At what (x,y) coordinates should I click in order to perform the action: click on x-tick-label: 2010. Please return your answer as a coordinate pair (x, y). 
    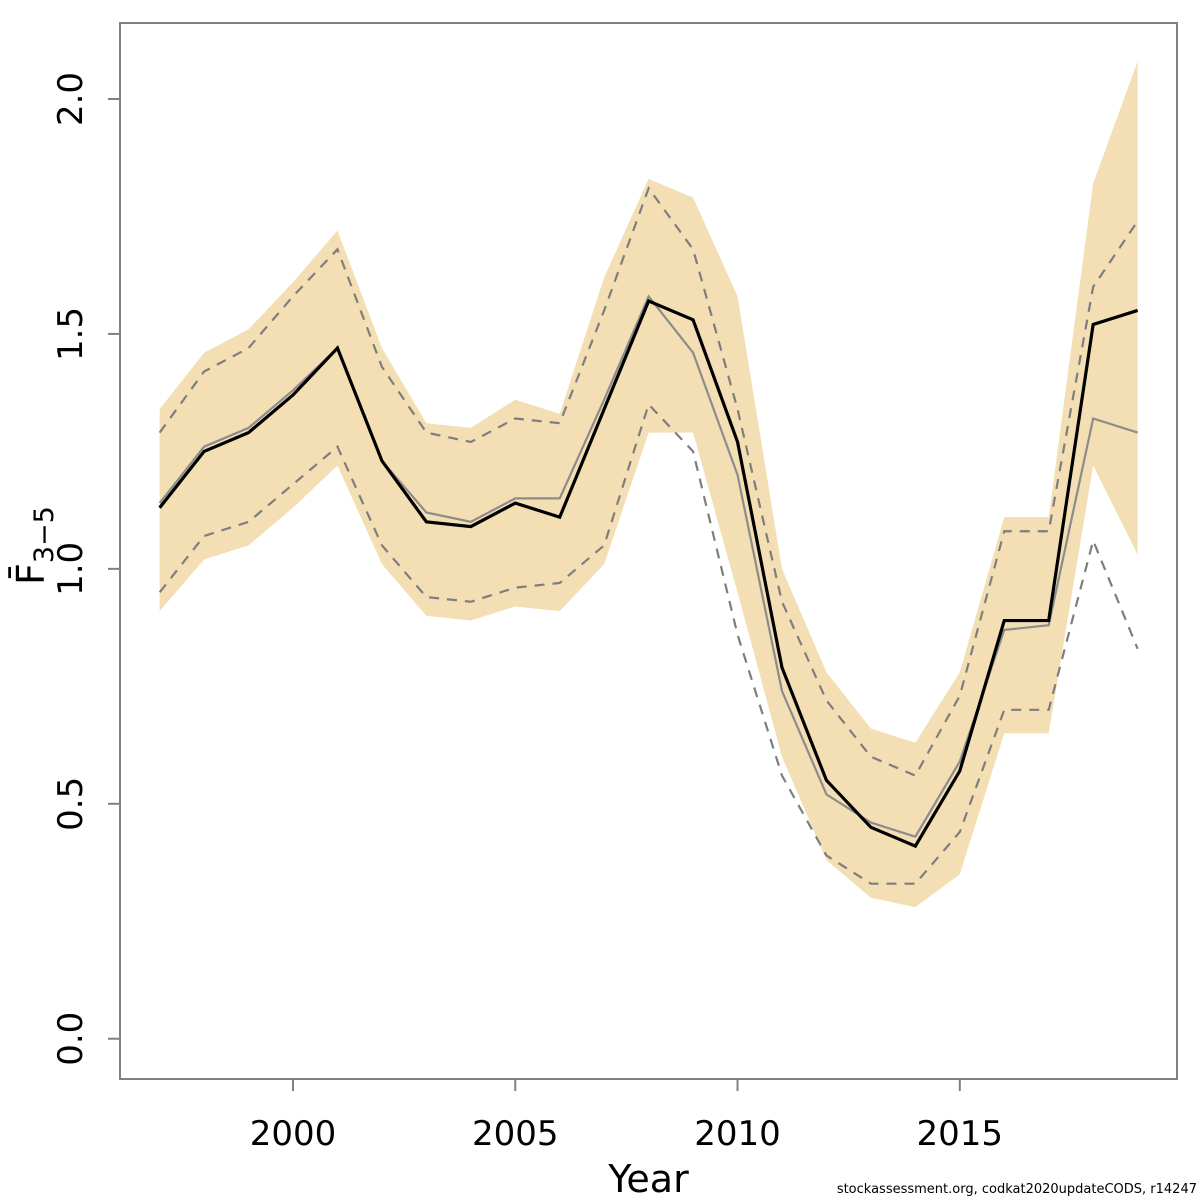
    Looking at the image, I should click on (737, 1134).